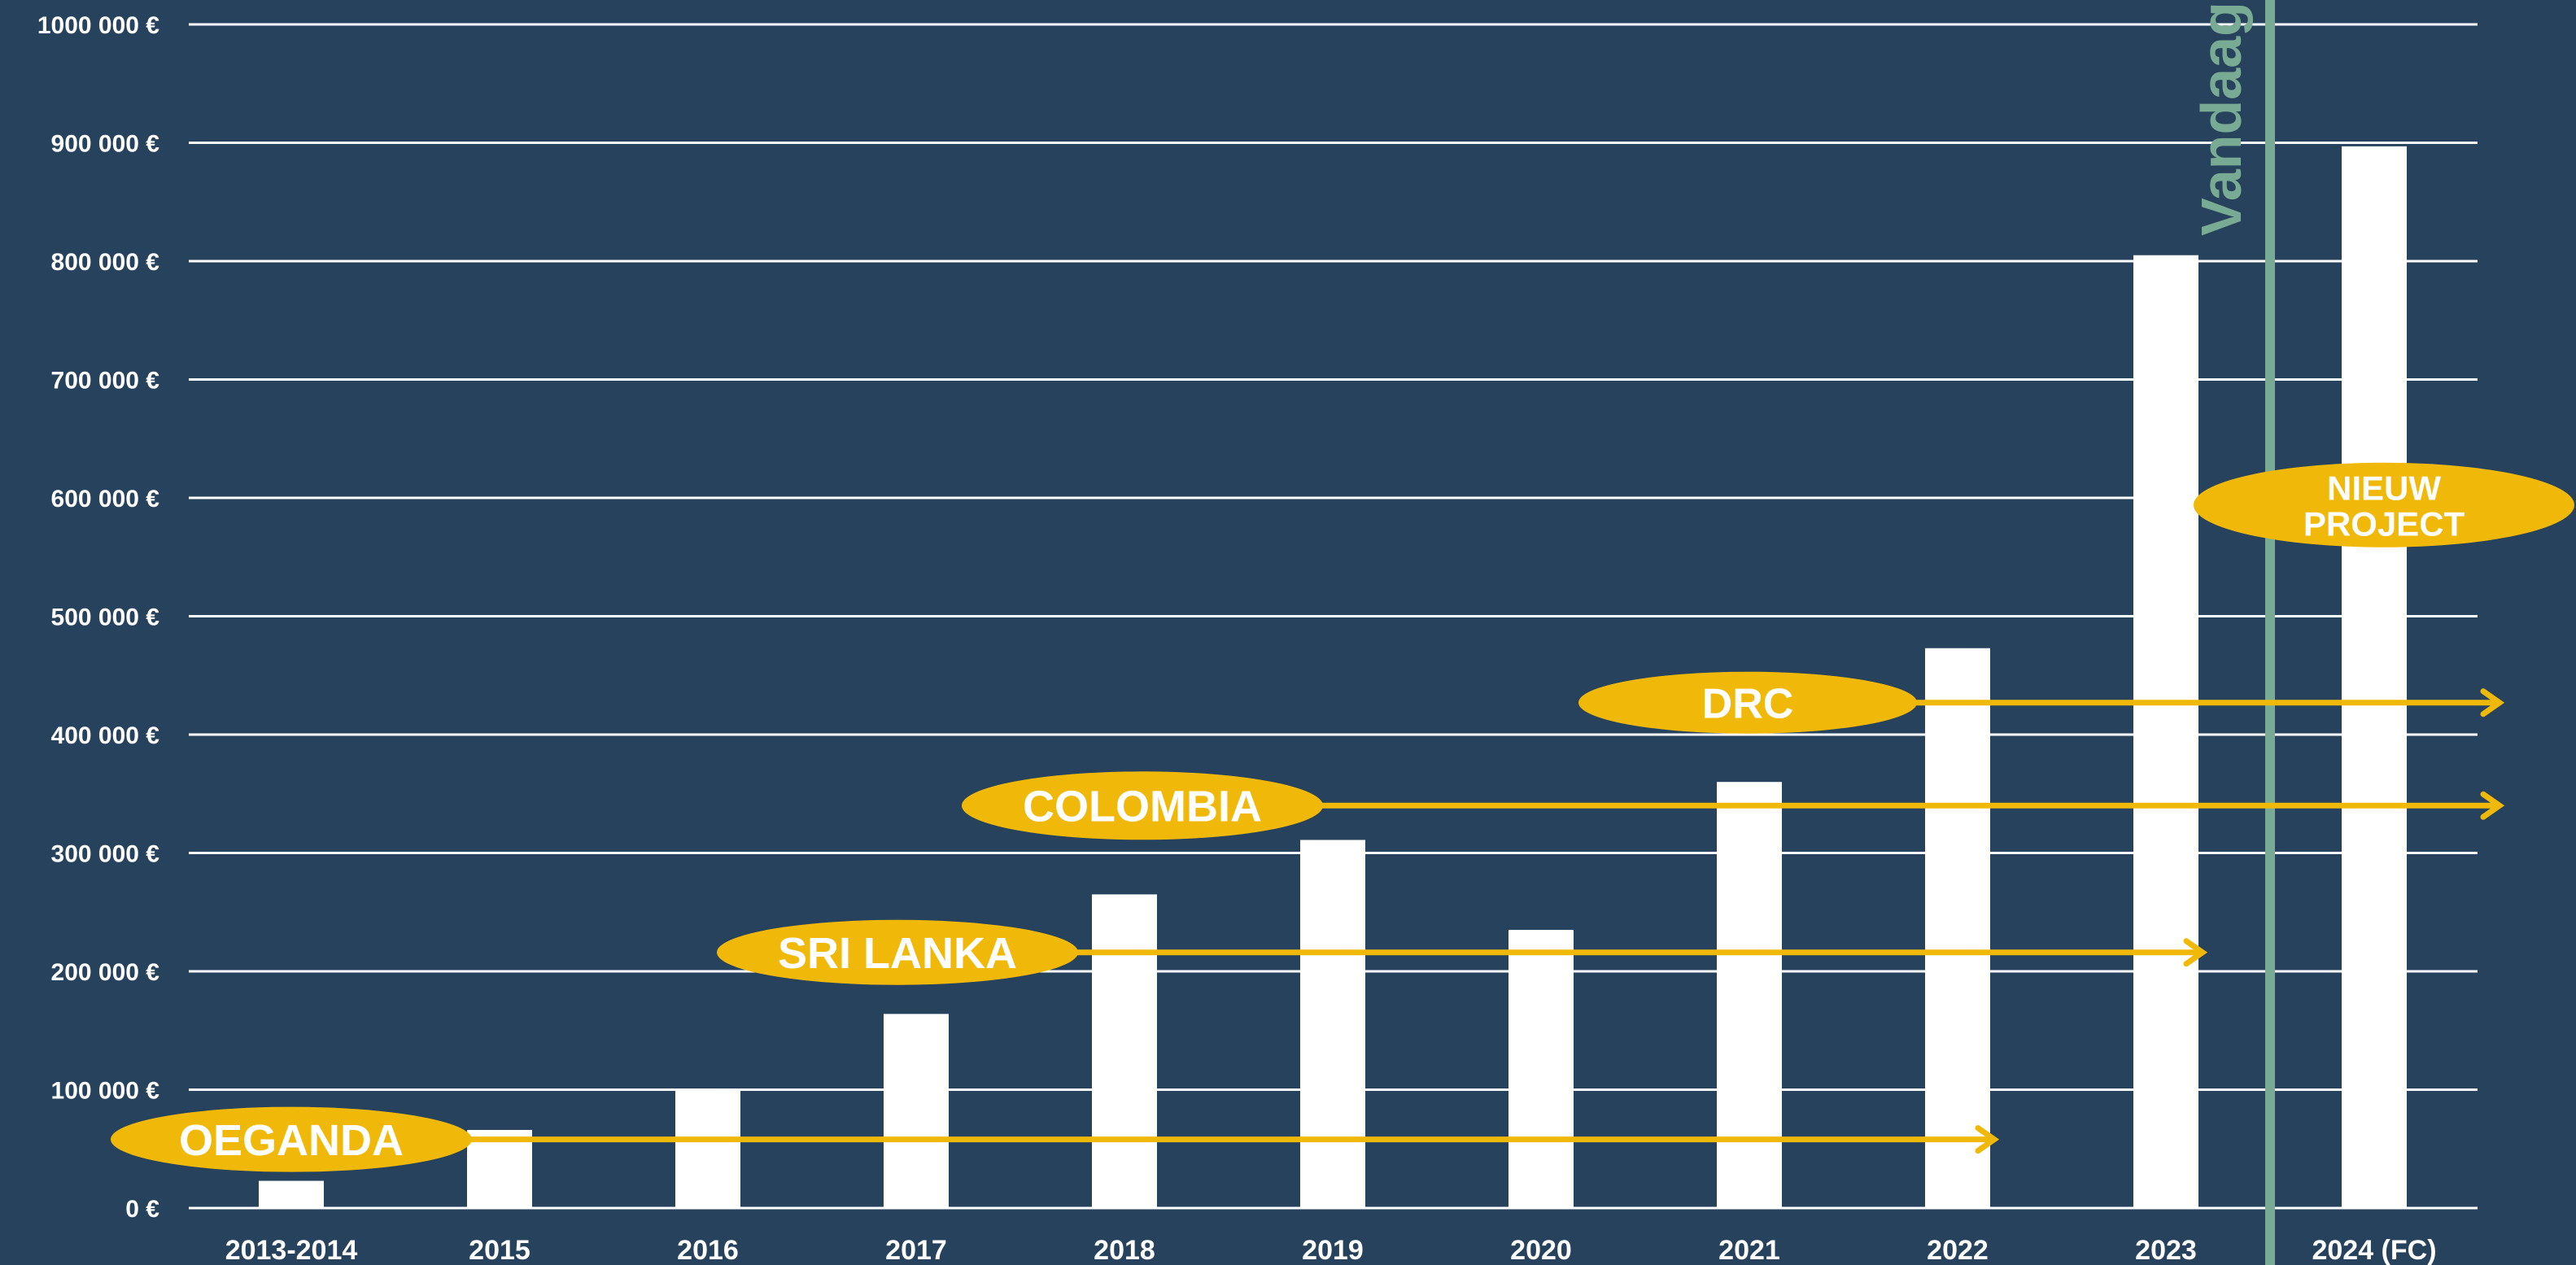 The width and height of the screenshot is (2576, 1265). Describe the element at coordinates (105, 972) in the screenshot. I see `y-tick-label: 200 000 €` at that location.